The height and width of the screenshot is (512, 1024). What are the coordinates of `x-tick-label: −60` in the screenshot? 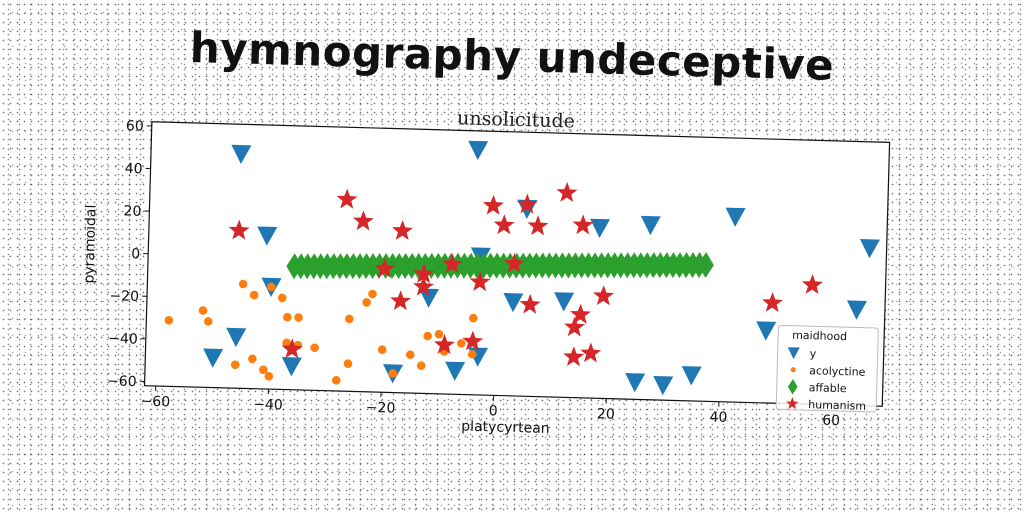 It's located at (155, 402).